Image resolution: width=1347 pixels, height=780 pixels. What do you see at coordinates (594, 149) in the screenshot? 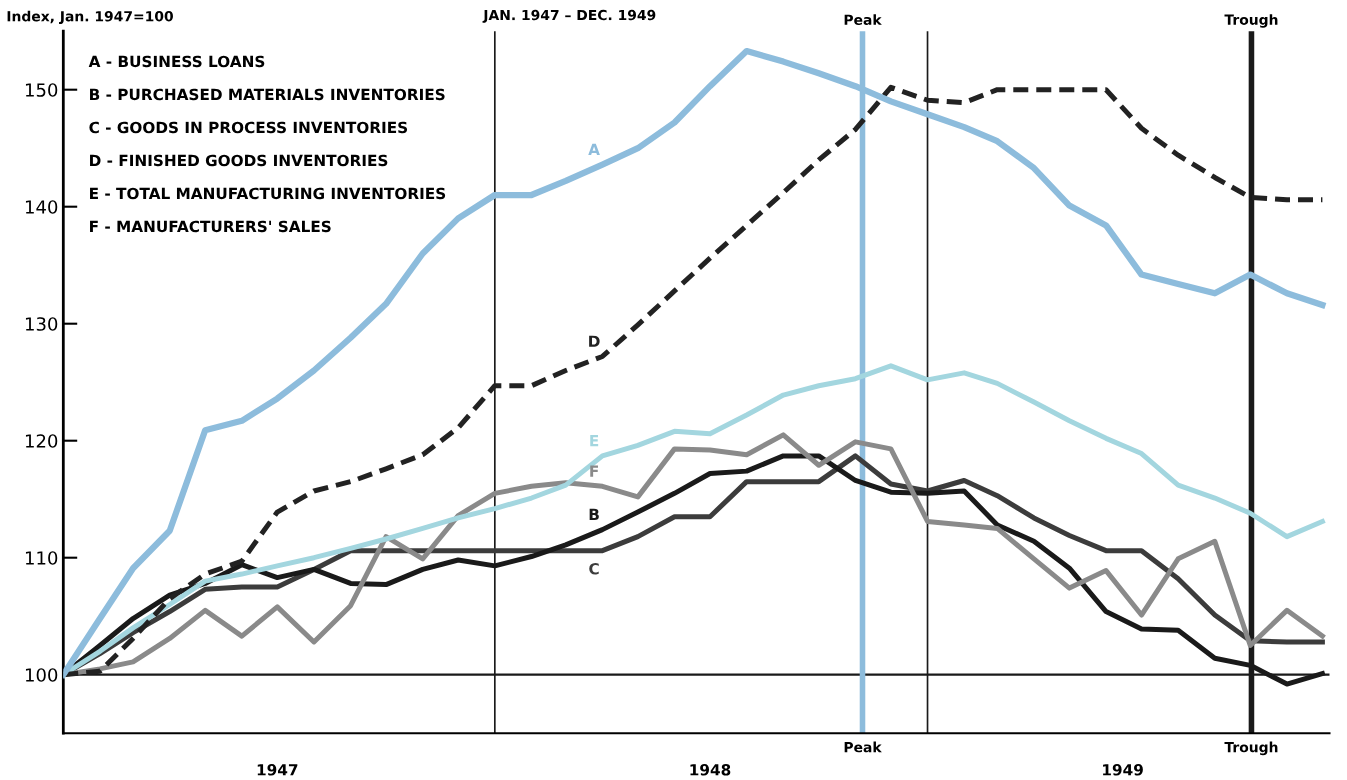
I see `series-label: A` at bounding box center [594, 149].